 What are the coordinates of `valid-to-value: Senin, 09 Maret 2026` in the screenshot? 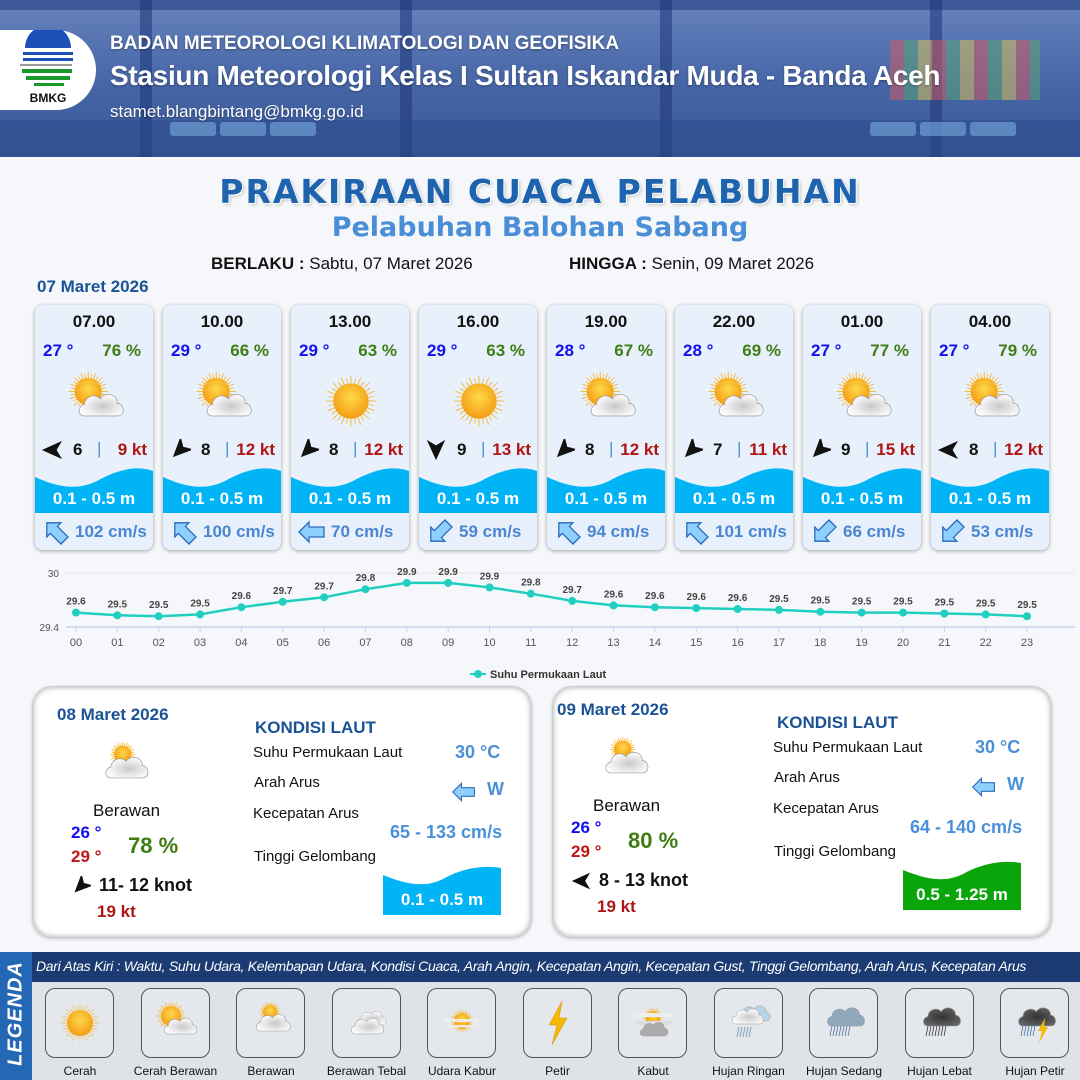 It's located at (733, 263).